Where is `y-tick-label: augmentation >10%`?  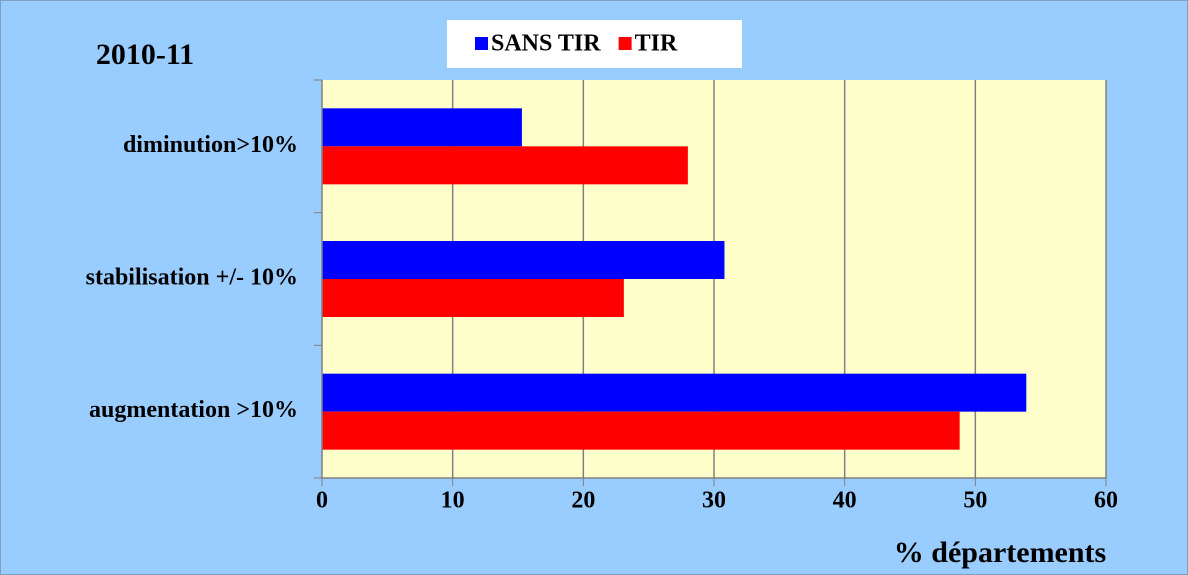
y-tick-label: augmentation >10% is located at coordinates (193, 410).